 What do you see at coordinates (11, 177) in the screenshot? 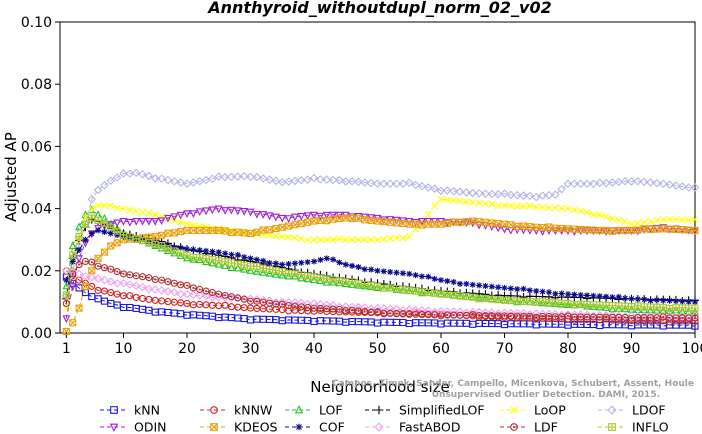
I see `y-axis-label: Adjusted AP` at bounding box center [11, 177].